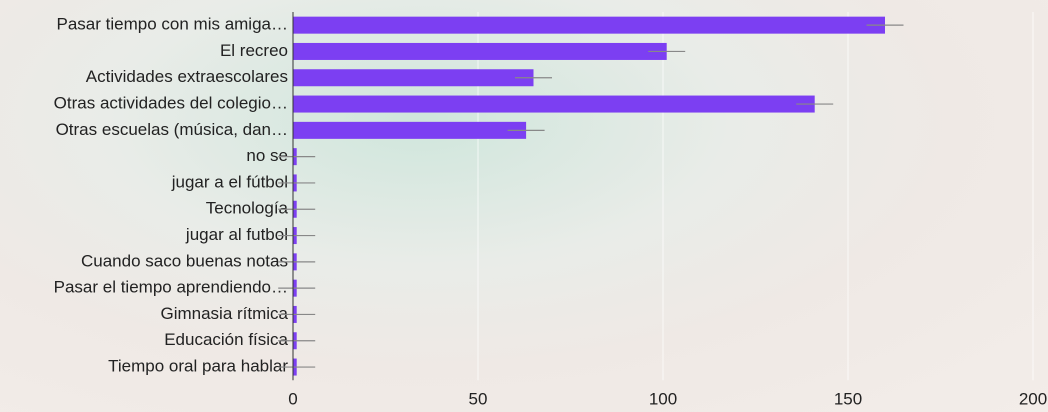 Image resolution: width=1048 pixels, height=412 pixels. What do you see at coordinates (198, 366) in the screenshot?
I see `y-tick-label: Tiempo oral para hablar` at bounding box center [198, 366].